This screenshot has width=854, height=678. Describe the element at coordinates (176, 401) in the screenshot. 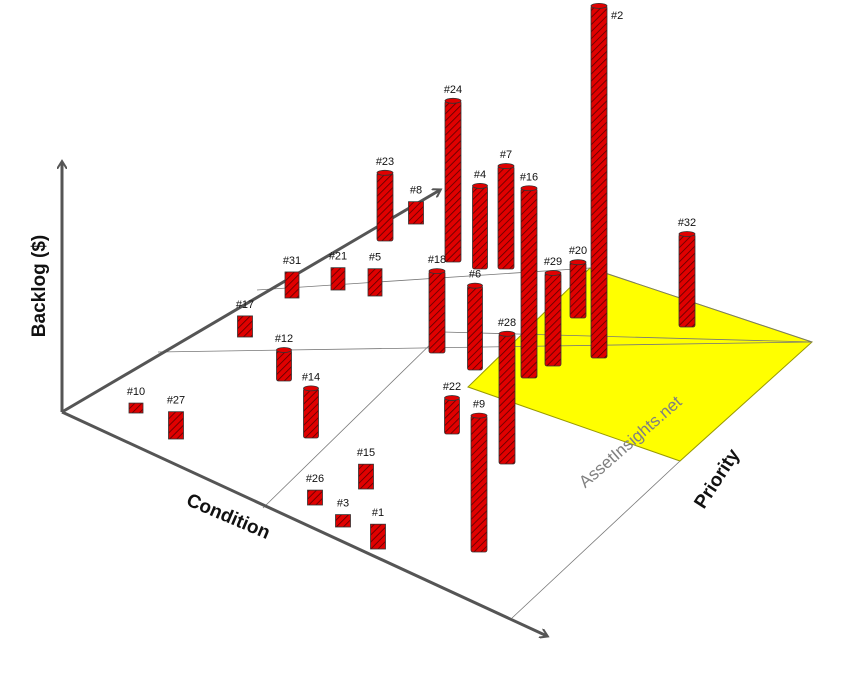

I see `bar-label: #27` at that location.